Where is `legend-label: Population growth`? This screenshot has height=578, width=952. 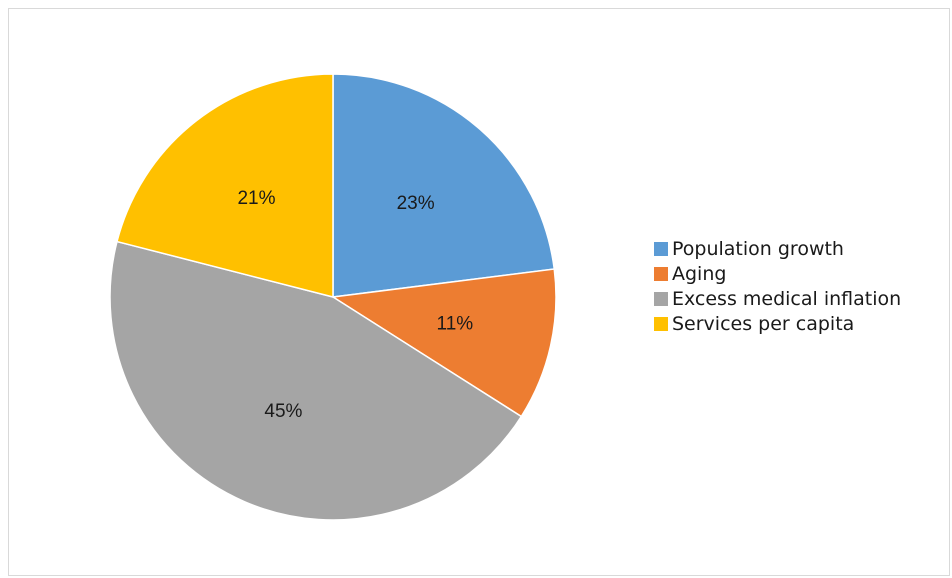 legend-label: Population growth is located at coordinates (758, 248).